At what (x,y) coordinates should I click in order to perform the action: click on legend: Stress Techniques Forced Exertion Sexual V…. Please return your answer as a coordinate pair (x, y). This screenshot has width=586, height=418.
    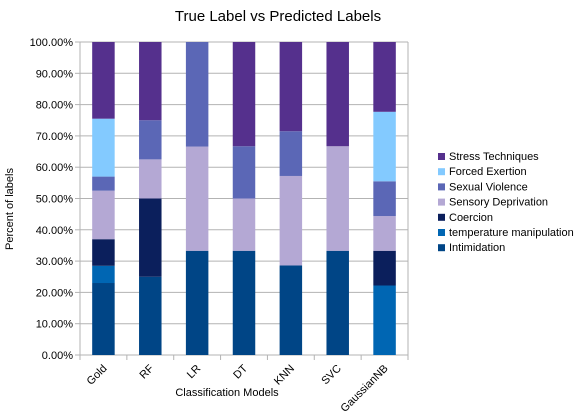
    Looking at the image, I should click on (506, 202).